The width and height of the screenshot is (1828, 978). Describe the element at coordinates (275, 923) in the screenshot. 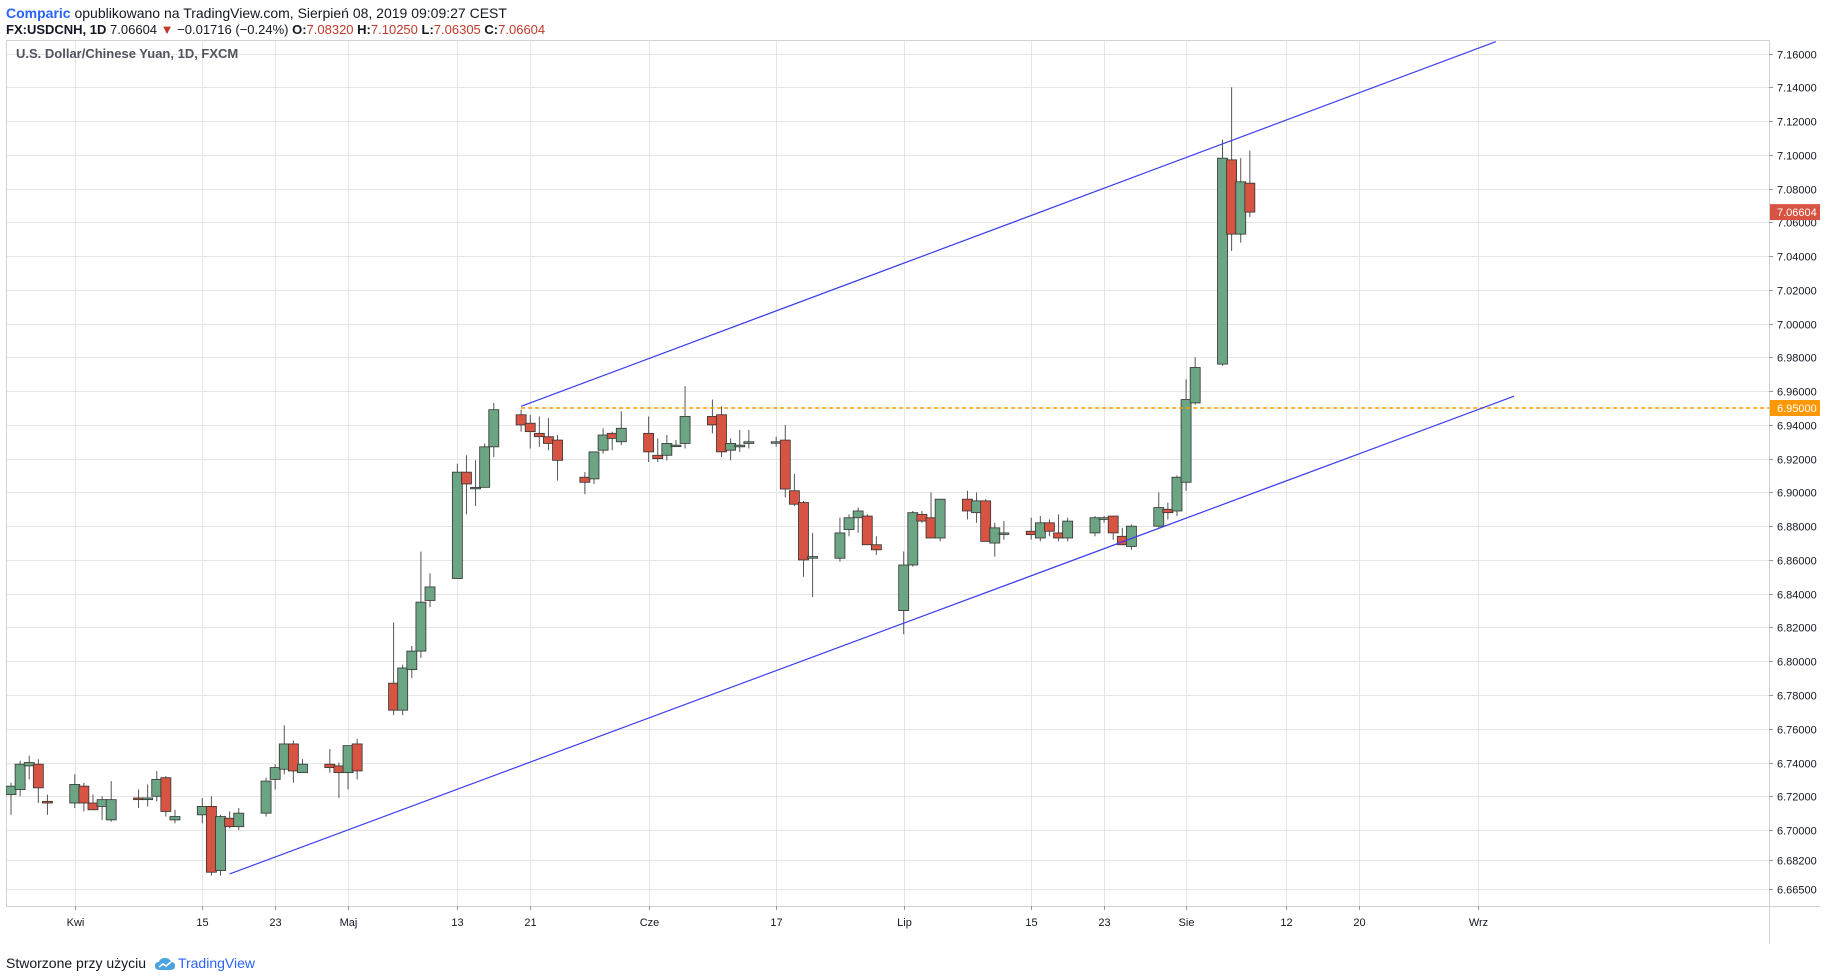

I see `time-tick-label: 23` at that location.